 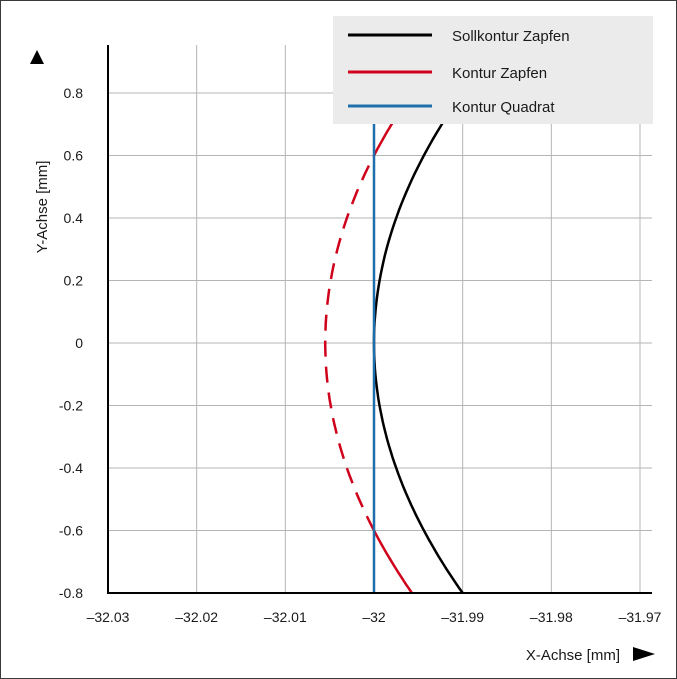 I want to click on y-tick-label: 0.2, so click(x=74, y=281).